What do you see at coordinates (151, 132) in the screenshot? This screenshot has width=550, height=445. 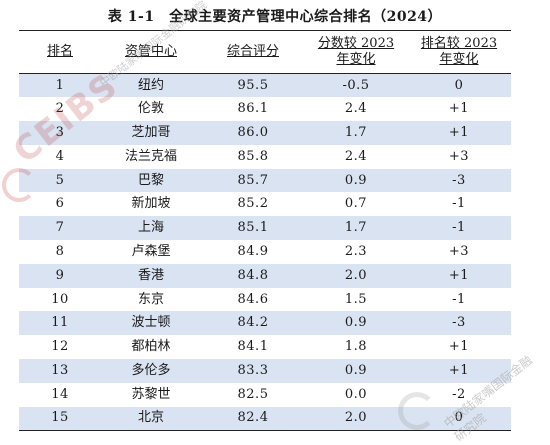 I see `cell-center: 芝加哥` at bounding box center [151, 132].